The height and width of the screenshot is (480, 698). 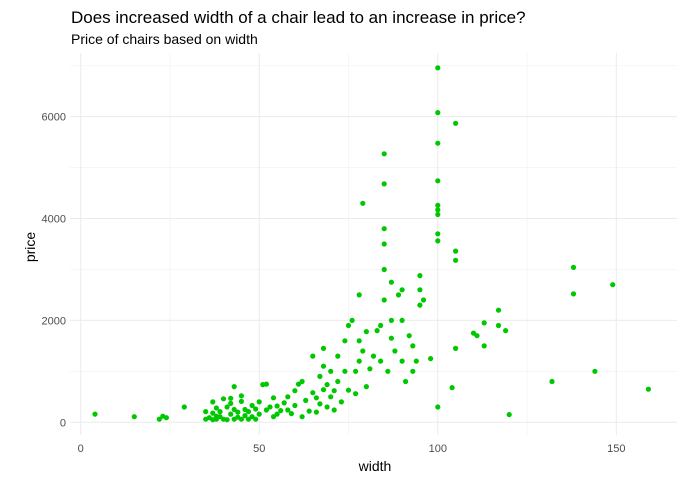 I want to click on y-tick-label: 0, so click(x=63, y=423).